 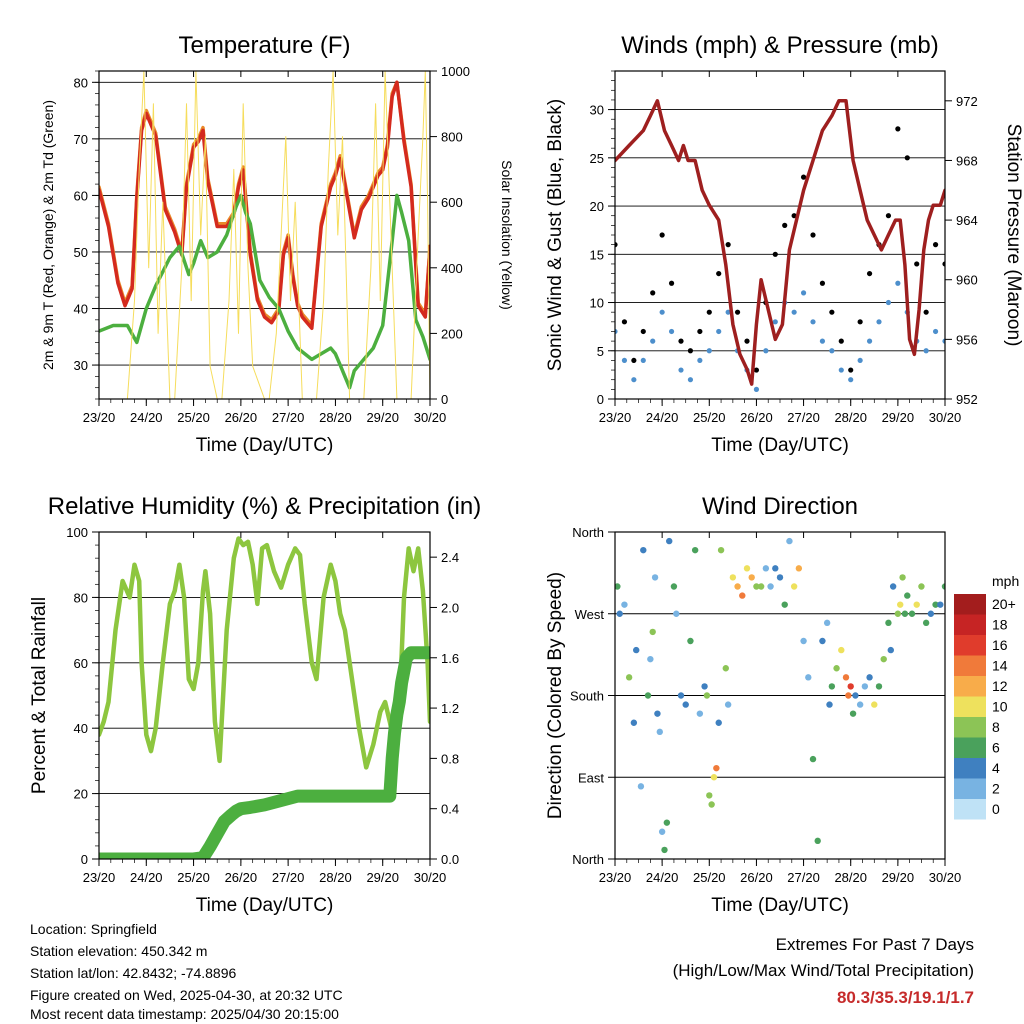 What do you see at coordinates (590, 614) in the screenshot?
I see `y-tick-label: West` at bounding box center [590, 614].